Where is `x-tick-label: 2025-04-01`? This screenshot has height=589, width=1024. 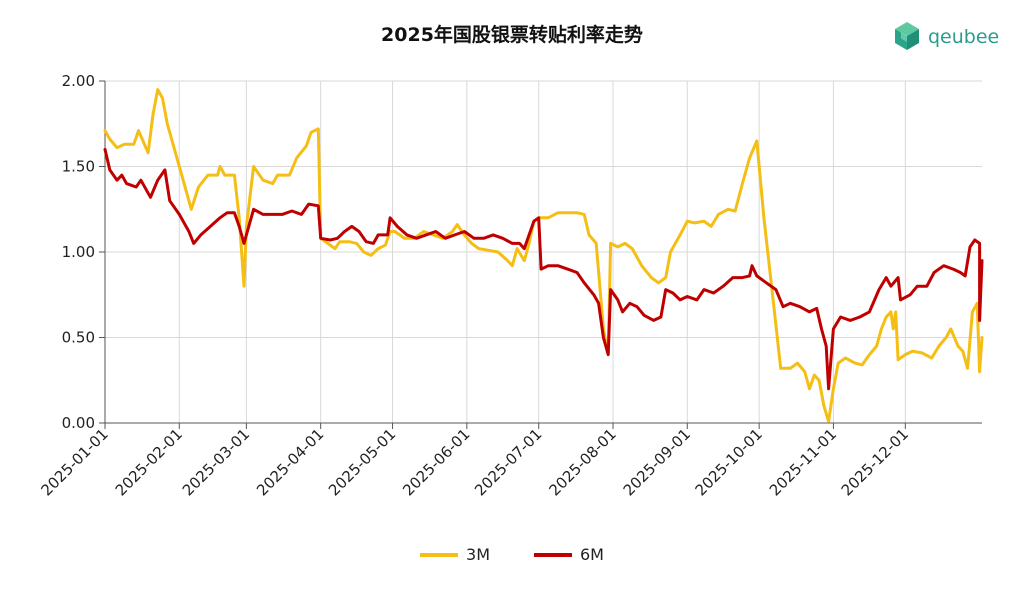
x-tick-label: 2025-04-01 is located at coordinates (290, 462).